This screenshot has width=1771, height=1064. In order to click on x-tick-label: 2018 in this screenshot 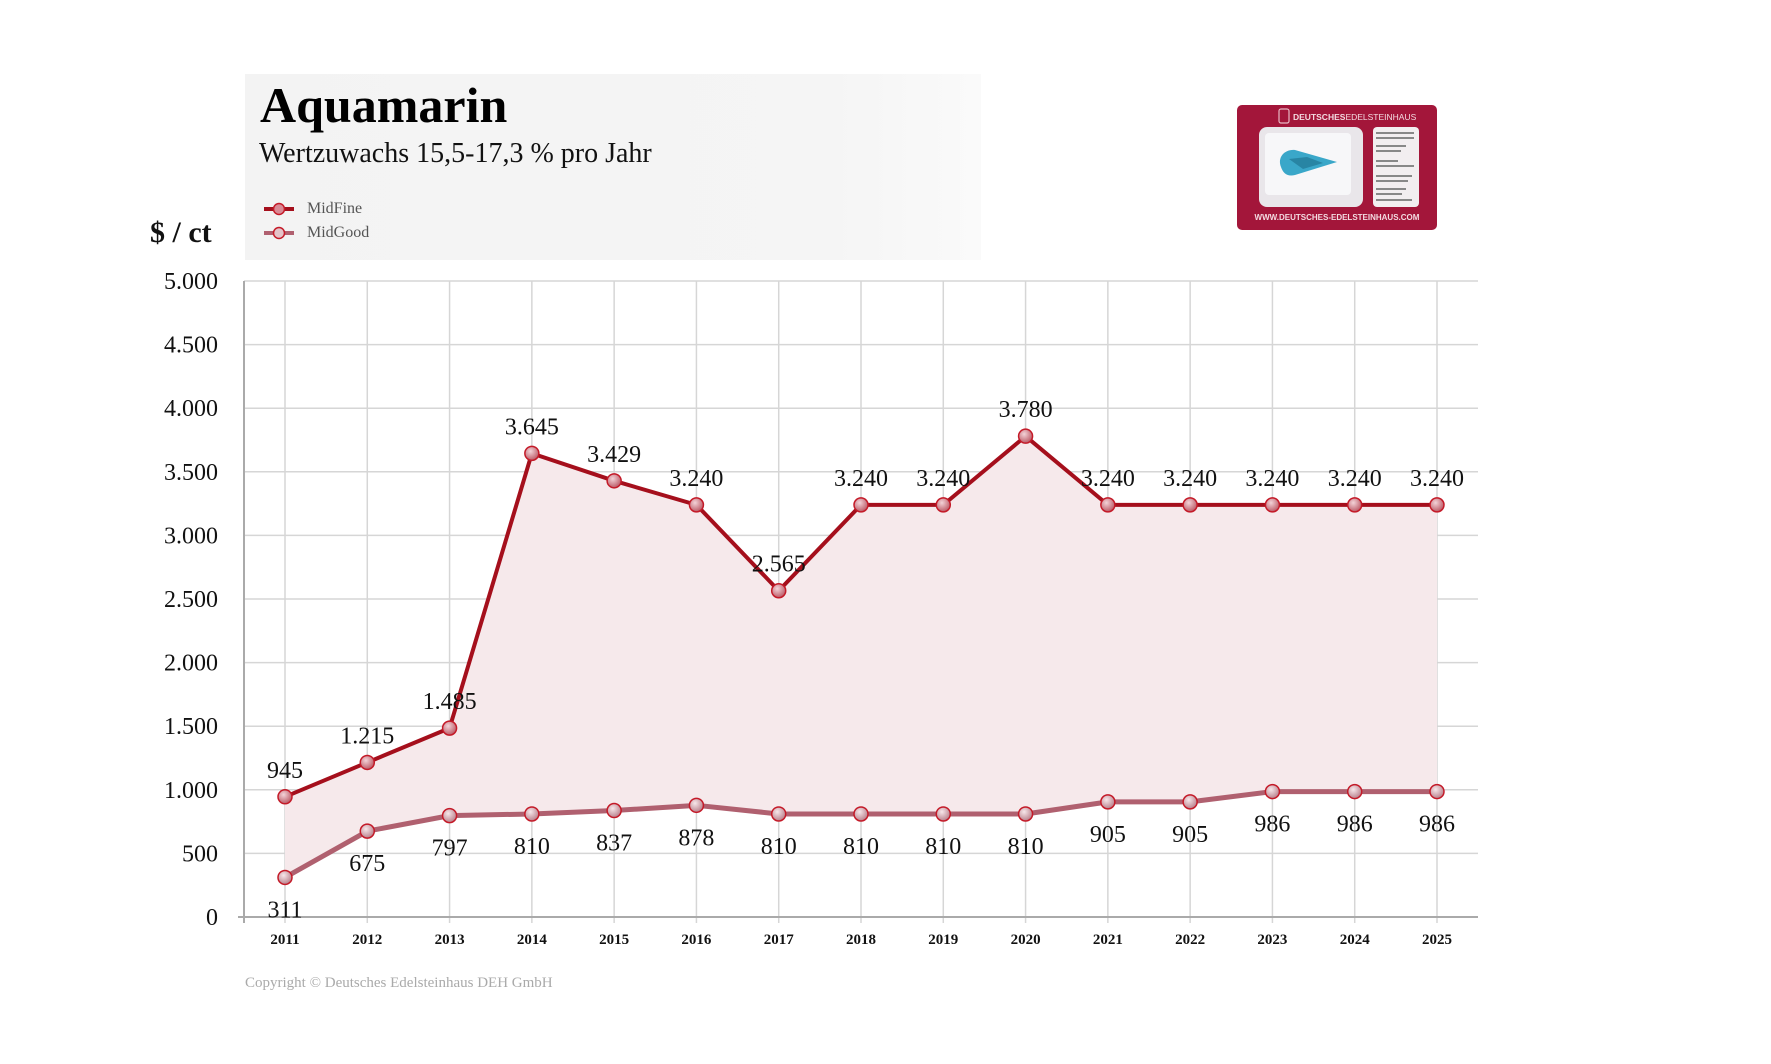, I will do `click(861, 940)`.